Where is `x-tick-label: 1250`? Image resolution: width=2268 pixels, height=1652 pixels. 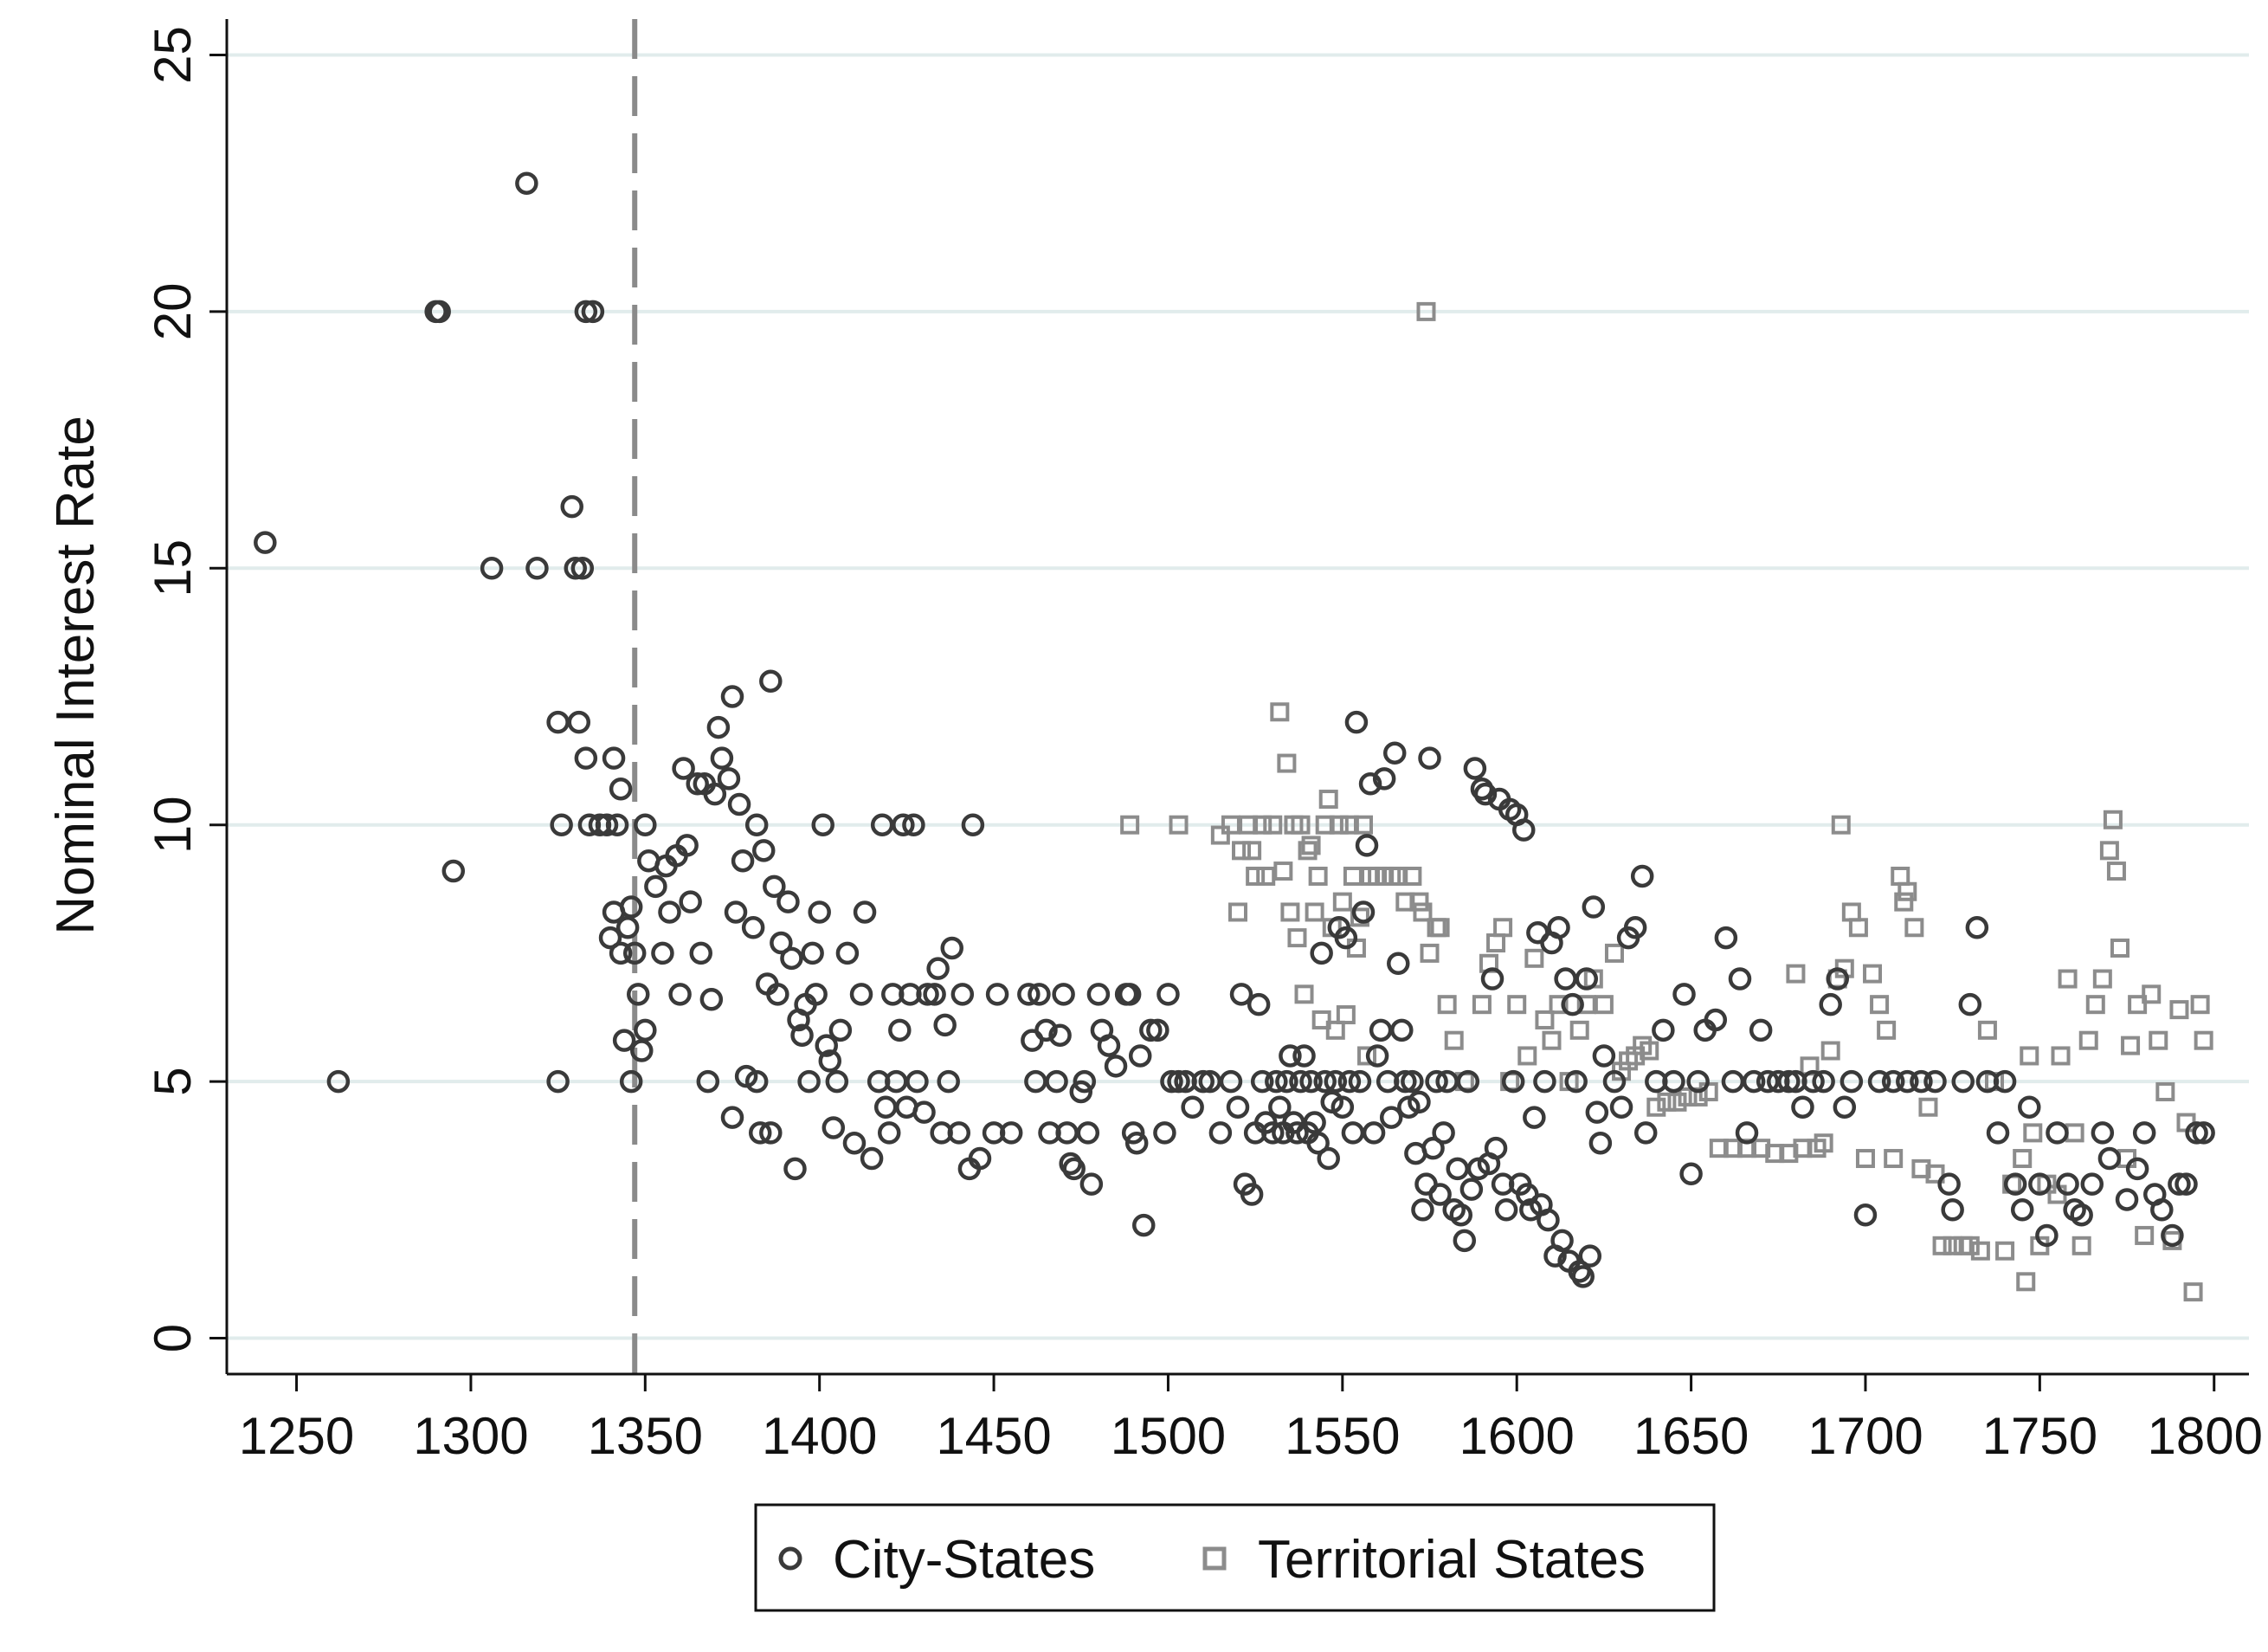 x-tick-label: 1250 is located at coordinates (296, 1436).